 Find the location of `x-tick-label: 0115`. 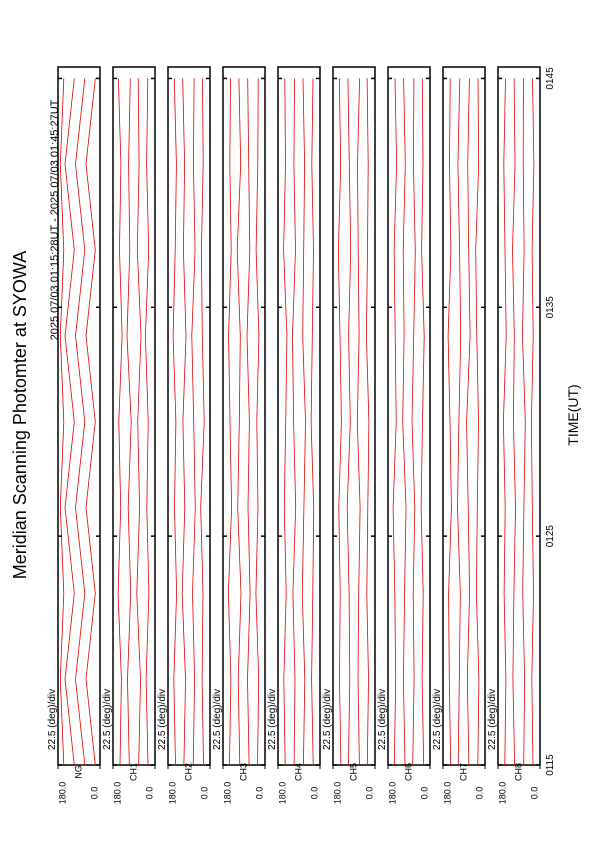

x-tick-label: 0115 is located at coordinates (550, 765).